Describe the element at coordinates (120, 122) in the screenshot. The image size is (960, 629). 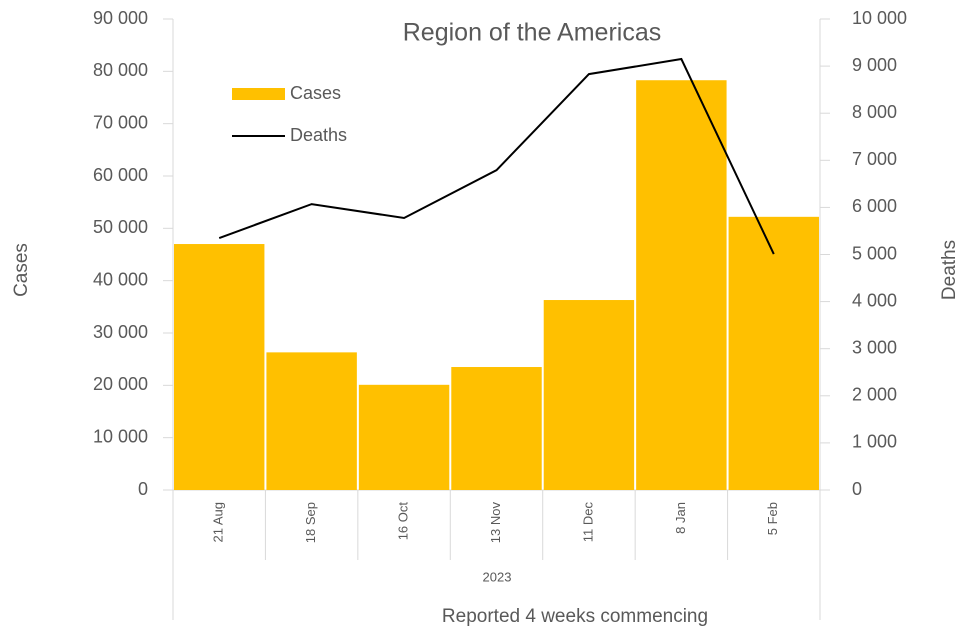
I see `y-tick-label: 70 000` at that location.